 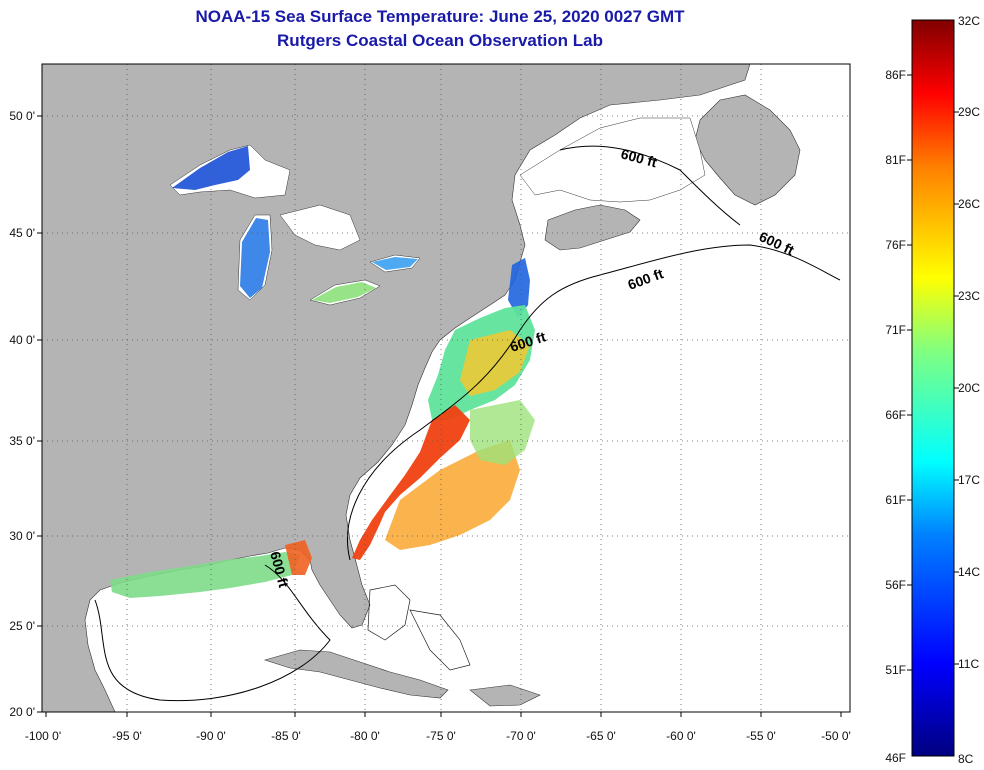 I want to click on newfoundland-land, so click(x=747, y=150).